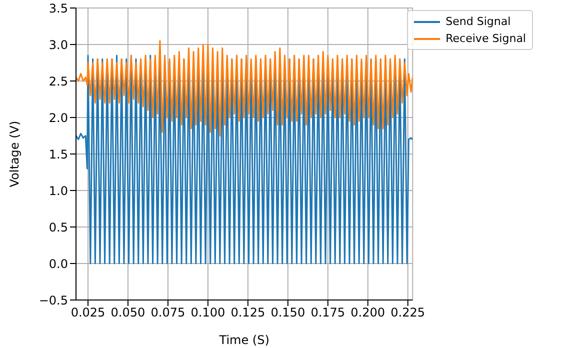  Describe the element at coordinates (58, 45) in the screenshot. I see `y-tick-label: 3.0` at that location.